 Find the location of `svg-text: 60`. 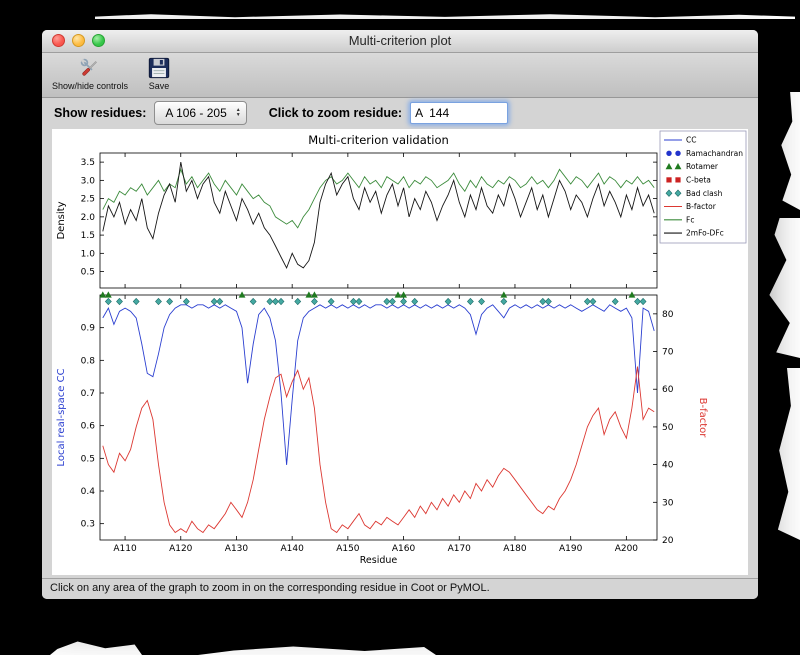

svg-text: 60 is located at coordinates (668, 390).